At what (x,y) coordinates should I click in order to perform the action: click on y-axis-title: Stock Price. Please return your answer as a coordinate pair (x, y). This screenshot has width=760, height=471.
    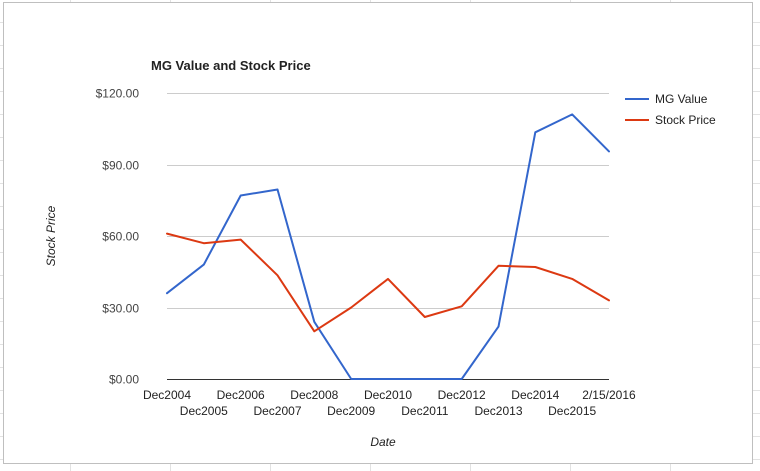
    Looking at the image, I should click on (51, 235).